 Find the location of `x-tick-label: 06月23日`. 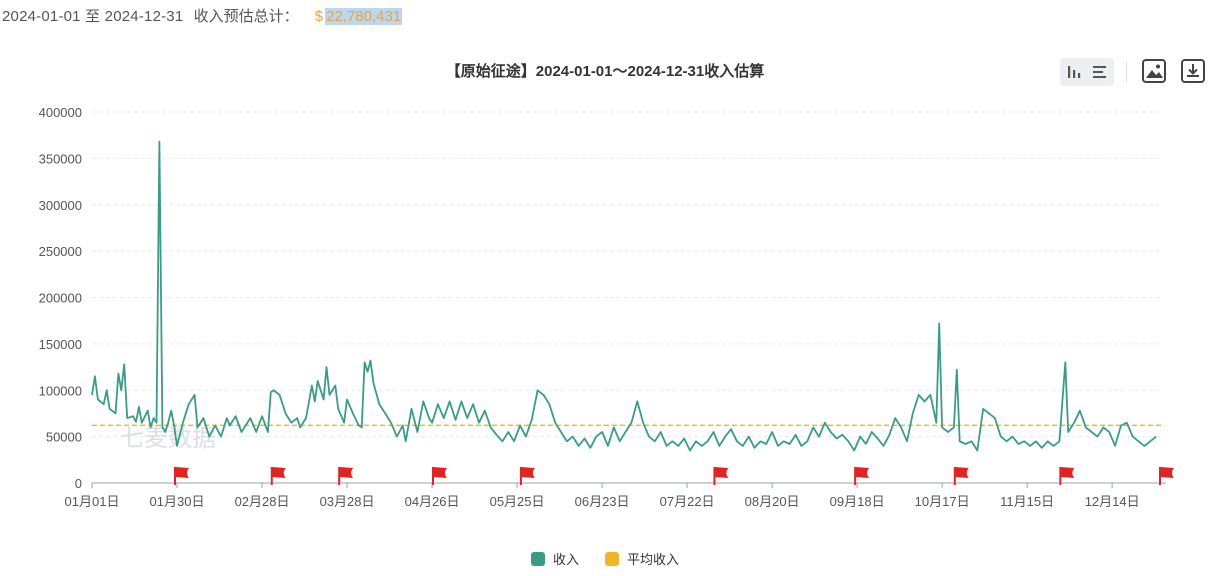

x-tick-label: 06月23日 is located at coordinates (602, 501).